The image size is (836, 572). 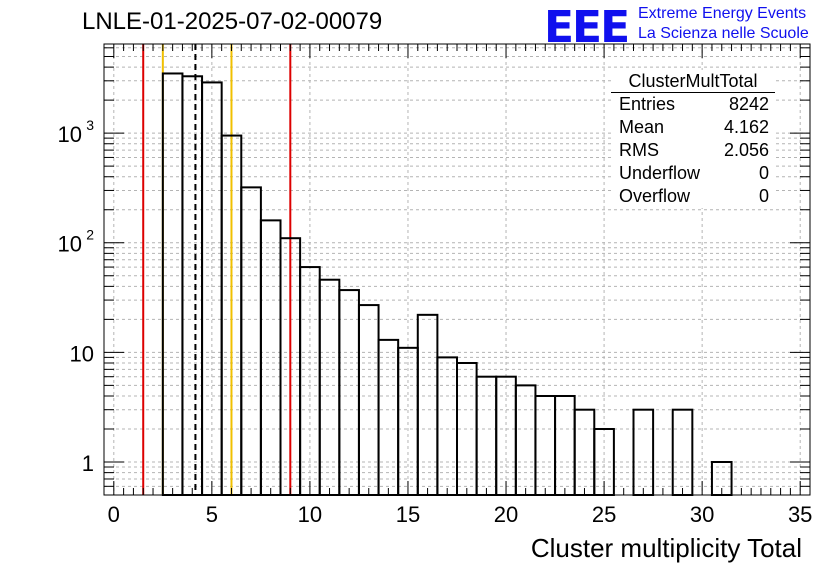 I want to click on logo-caption-line1: Extreme Energy Events, so click(x=722, y=13).